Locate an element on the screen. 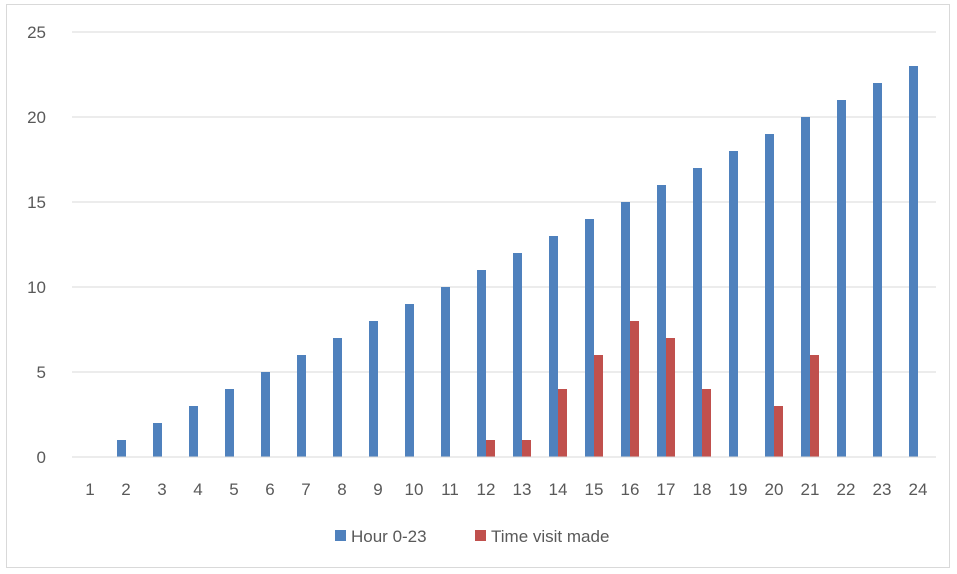  x-tick-label: 5 is located at coordinates (233, 489).